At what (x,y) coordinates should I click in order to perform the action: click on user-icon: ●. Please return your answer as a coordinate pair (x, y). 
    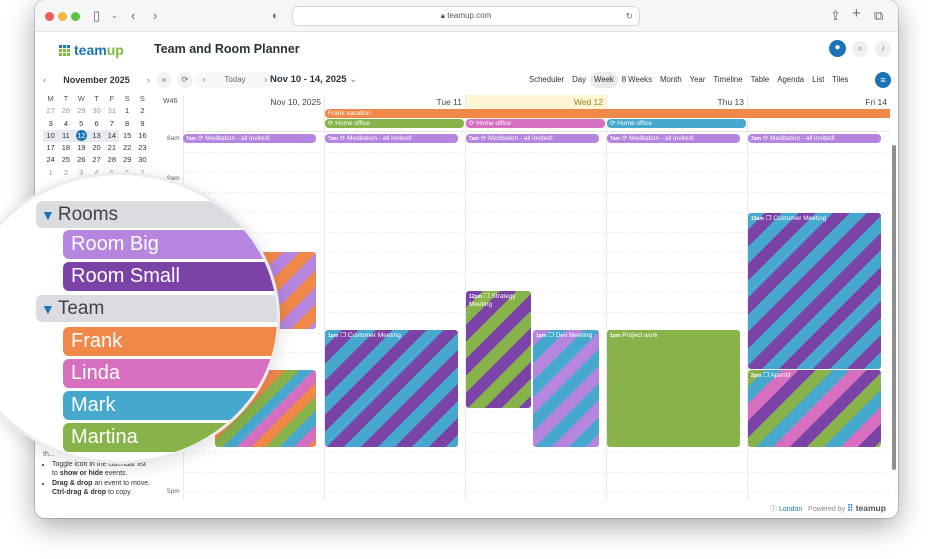
    Looking at the image, I should click on (837, 48).